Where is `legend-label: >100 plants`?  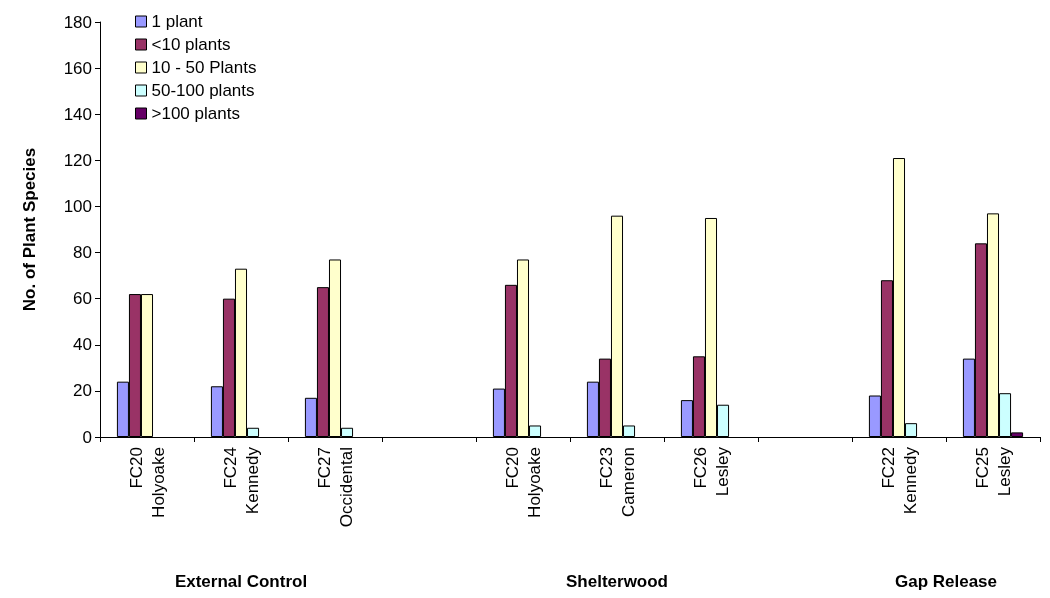
legend-label: >100 plants is located at coordinates (195, 113).